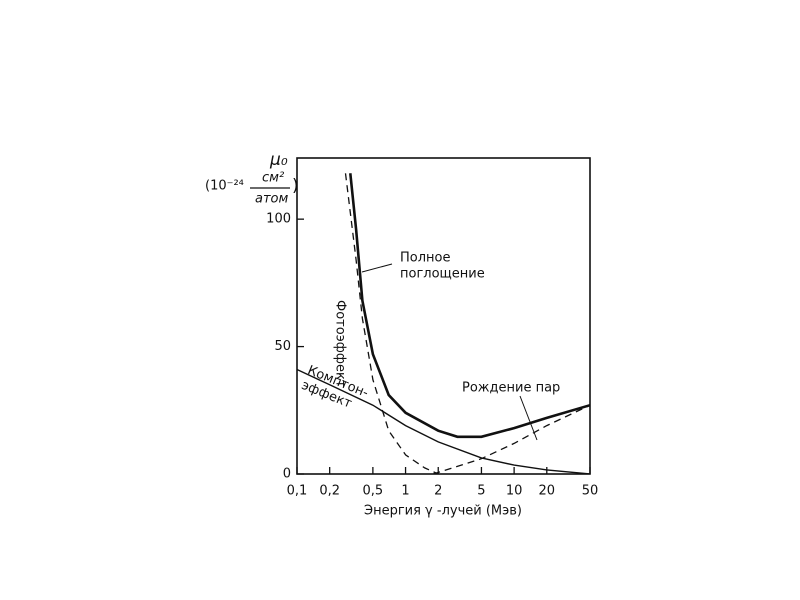 The image size is (800, 600). What do you see at coordinates (511, 388) in the screenshot?
I see `curve-label: Рождение пар` at bounding box center [511, 388].